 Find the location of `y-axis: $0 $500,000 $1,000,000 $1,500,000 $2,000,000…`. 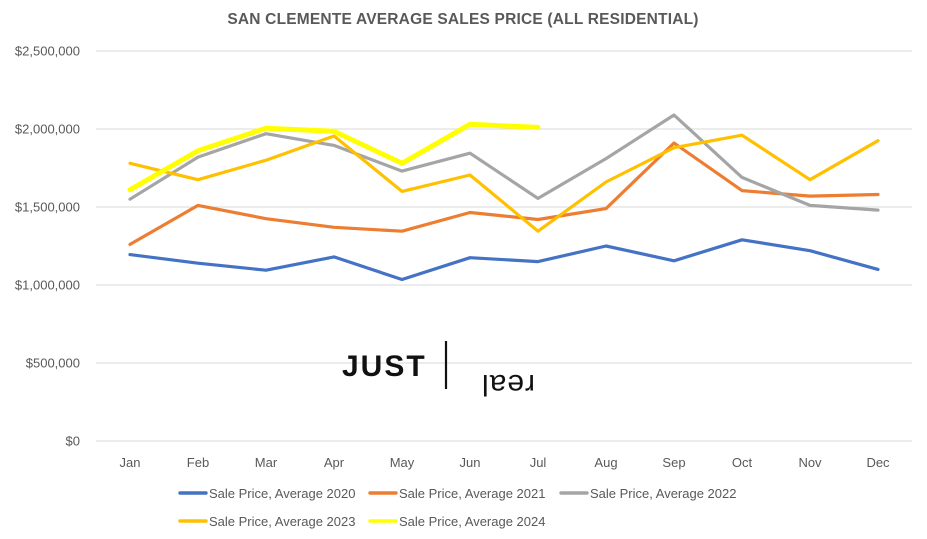

y-axis: $0 $500,000 $1,000,000 $1,500,000 $2,000,000… is located at coordinates (47, 246).